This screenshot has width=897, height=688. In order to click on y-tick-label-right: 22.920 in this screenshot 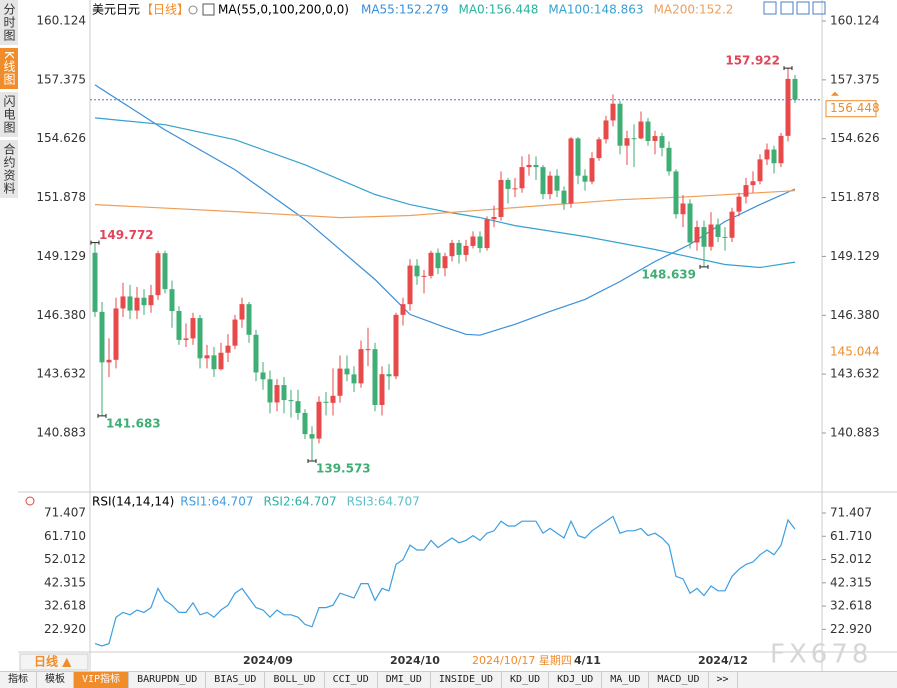, I will do `click(851, 629)`.